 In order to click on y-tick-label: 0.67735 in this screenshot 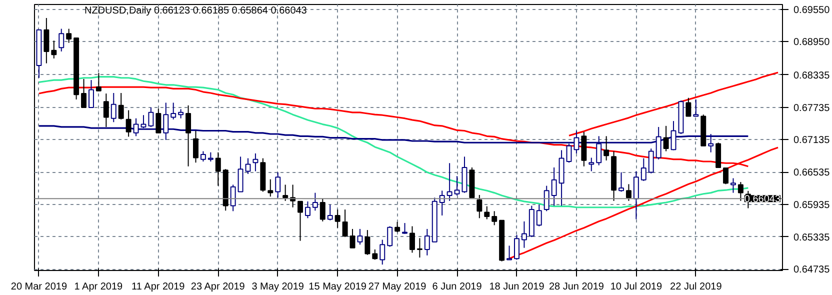, I will do `click(812, 108)`.